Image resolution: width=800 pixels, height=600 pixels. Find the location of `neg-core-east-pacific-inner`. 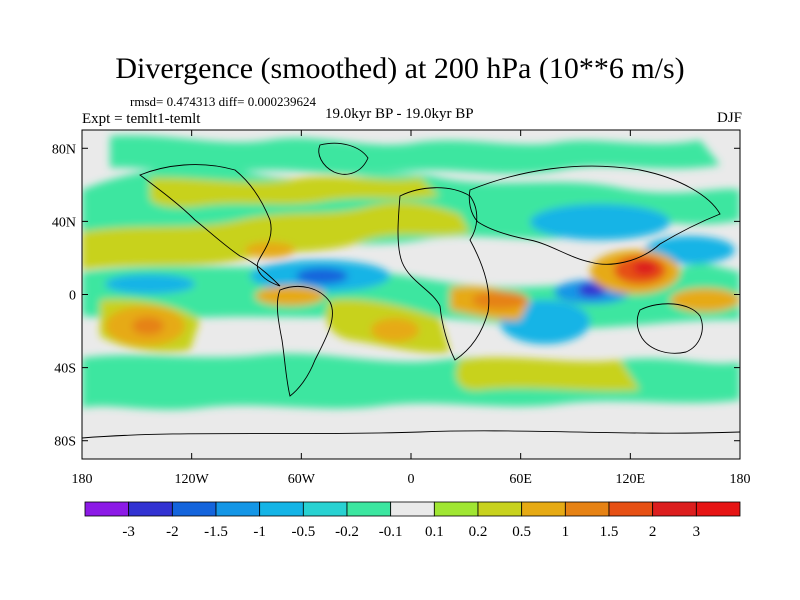

neg-core-east-pacific-inner is located at coordinates (322, 276).